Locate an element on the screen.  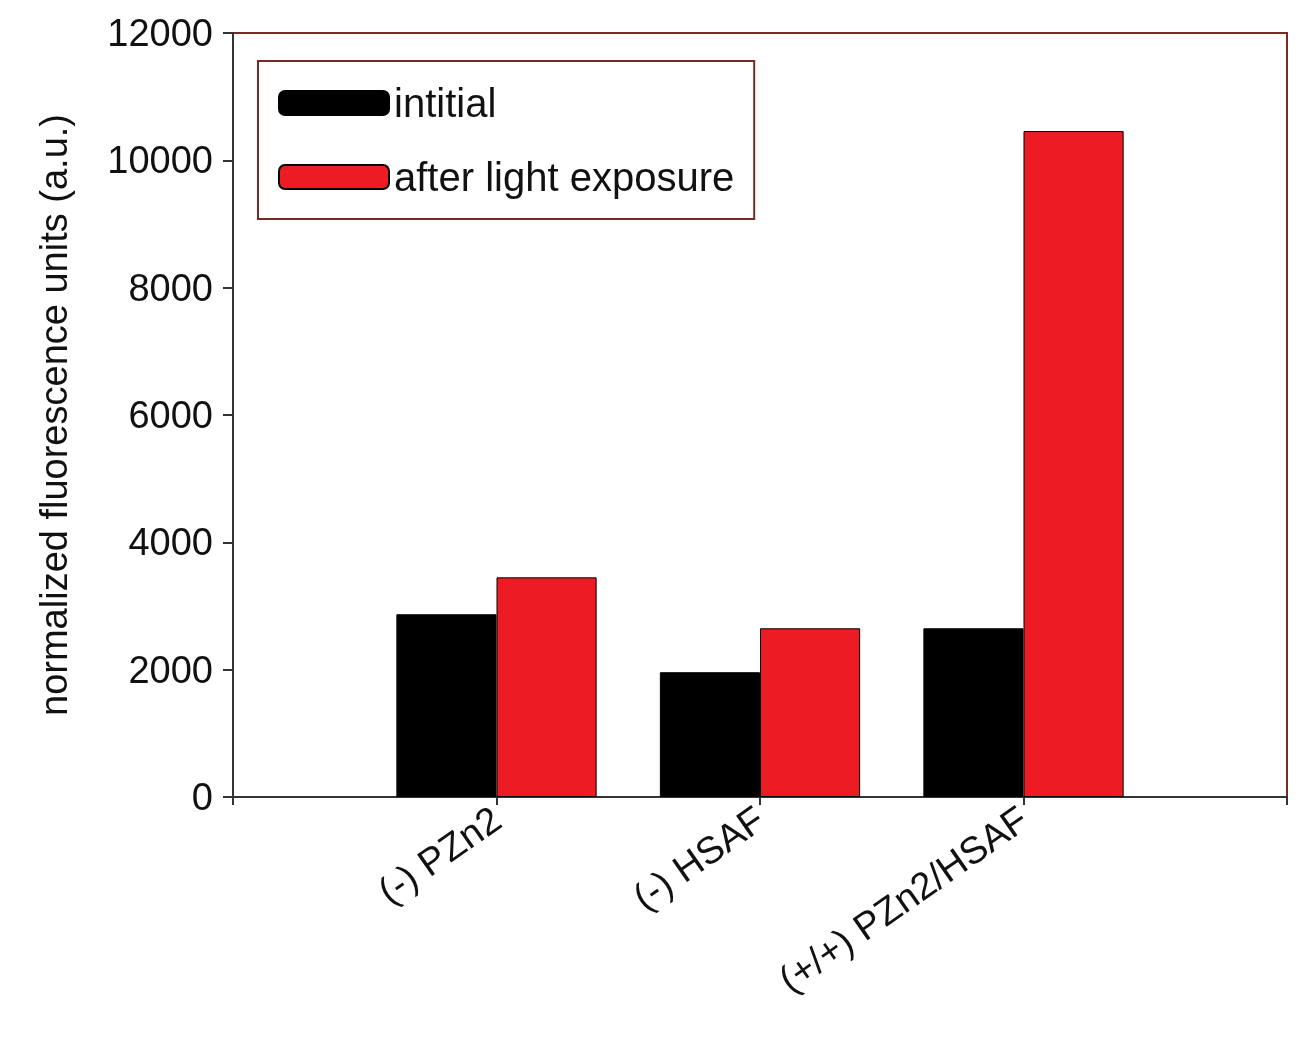
legend-label: after light exposure is located at coordinates (564, 177).